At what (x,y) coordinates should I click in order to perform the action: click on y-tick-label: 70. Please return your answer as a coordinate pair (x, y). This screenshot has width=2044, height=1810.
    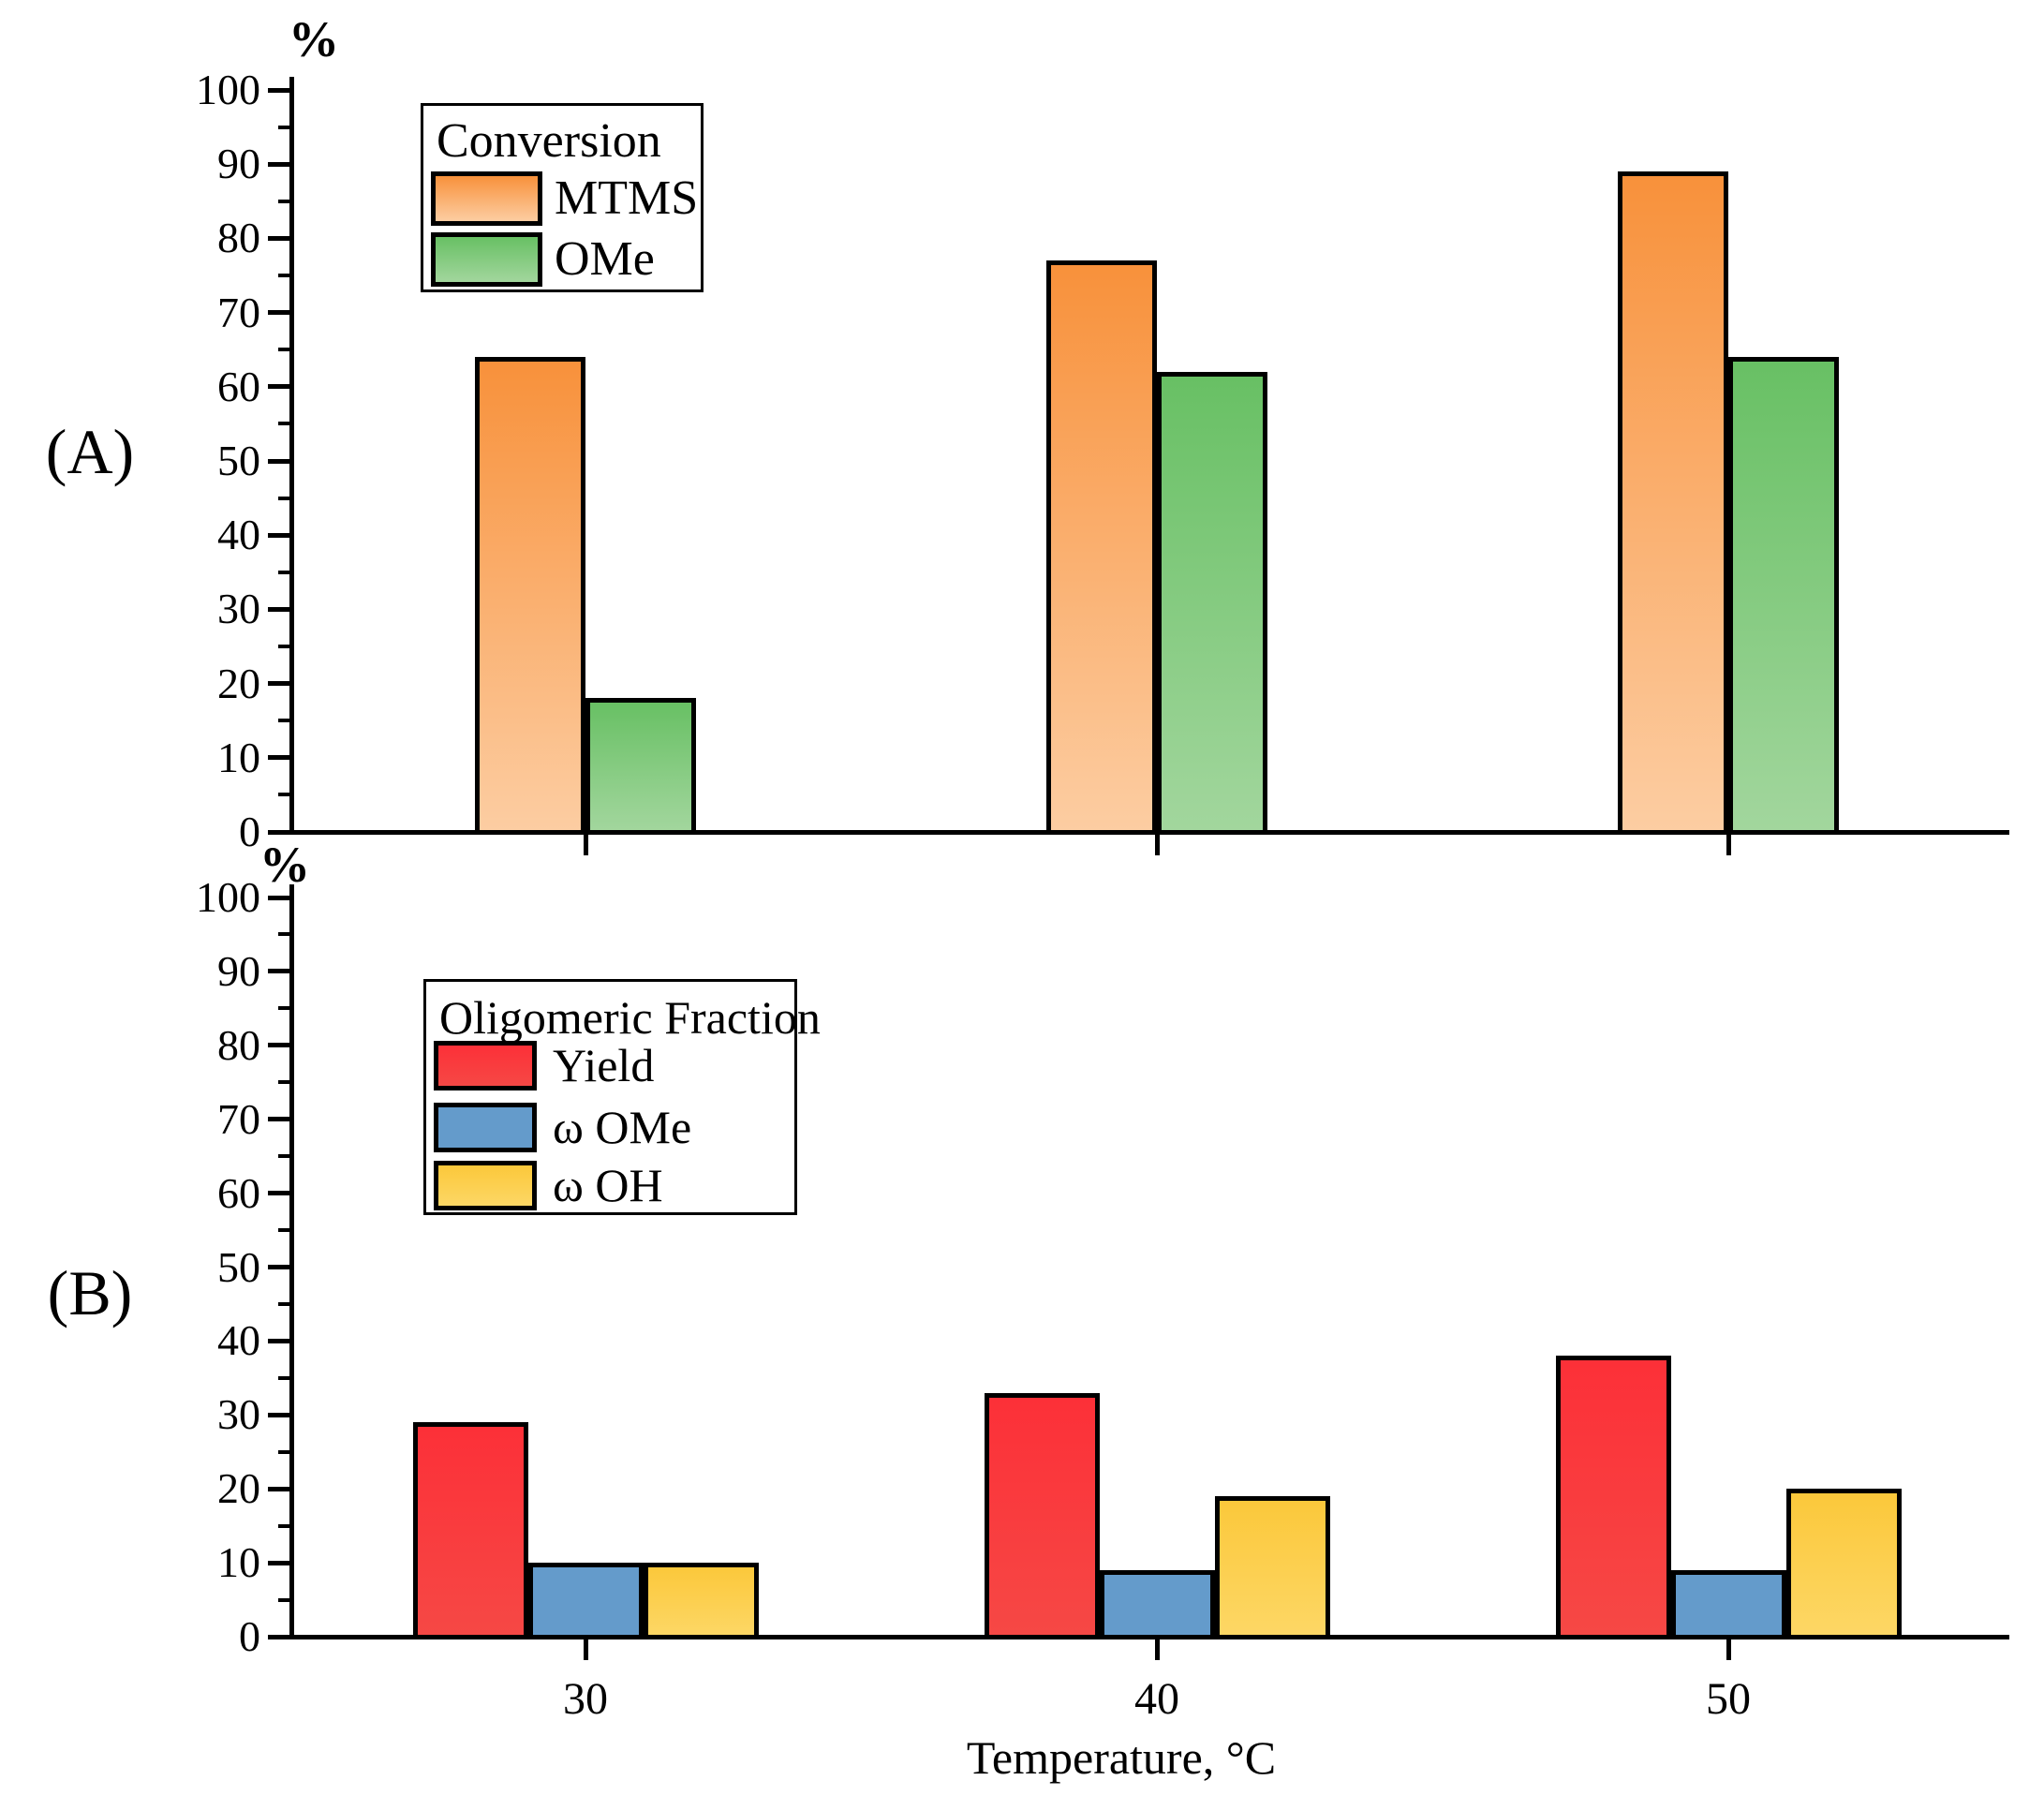
    Looking at the image, I should click on (239, 312).